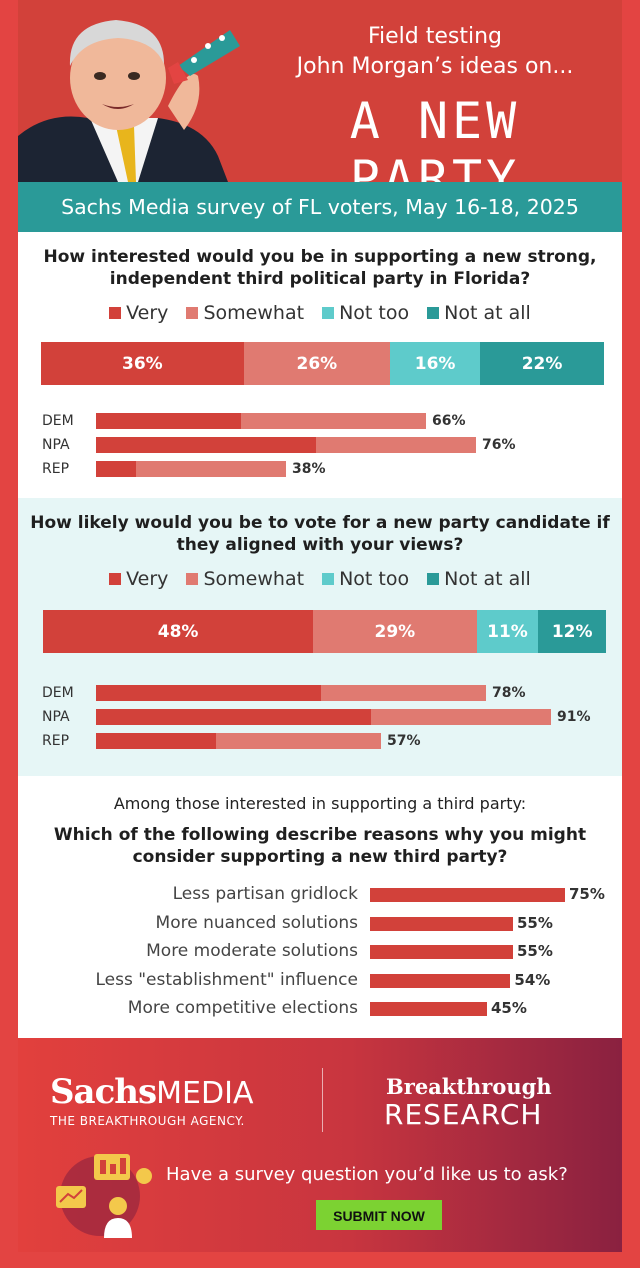 Image resolution: width=640 pixels, height=1268 pixels. I want to click on stacked-bar-interest: 36% 26% 16% 22%, so click(322, 363).